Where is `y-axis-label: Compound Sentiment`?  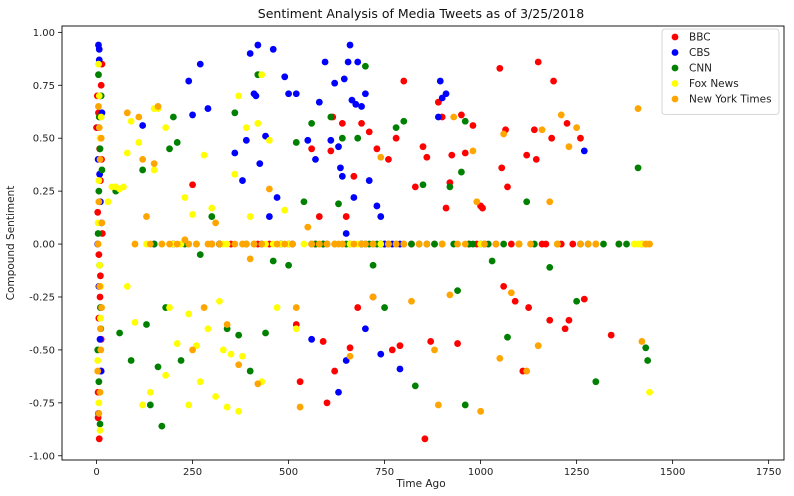 y-axis-label: Compound Sentiment is located at coordinates (11, 243).